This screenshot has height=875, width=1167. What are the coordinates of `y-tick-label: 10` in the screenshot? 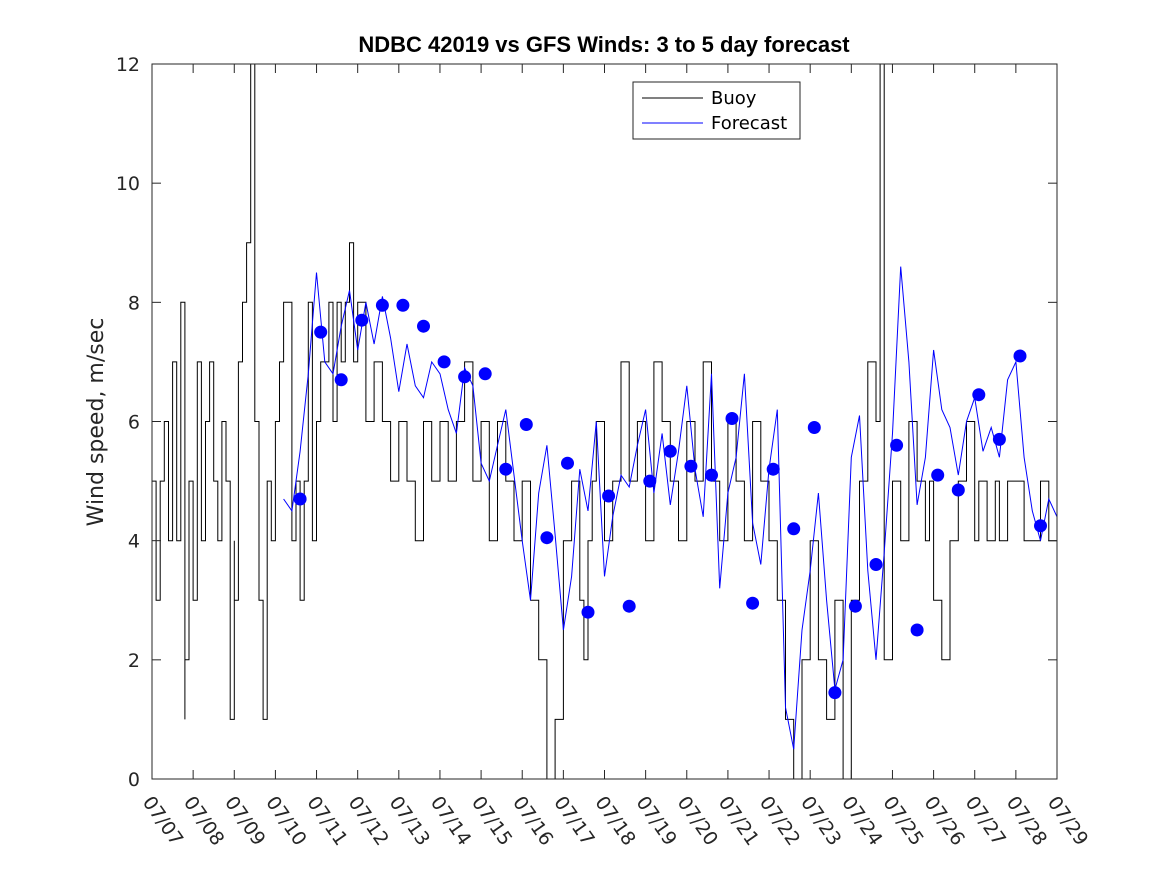 It's located at (128, 184).